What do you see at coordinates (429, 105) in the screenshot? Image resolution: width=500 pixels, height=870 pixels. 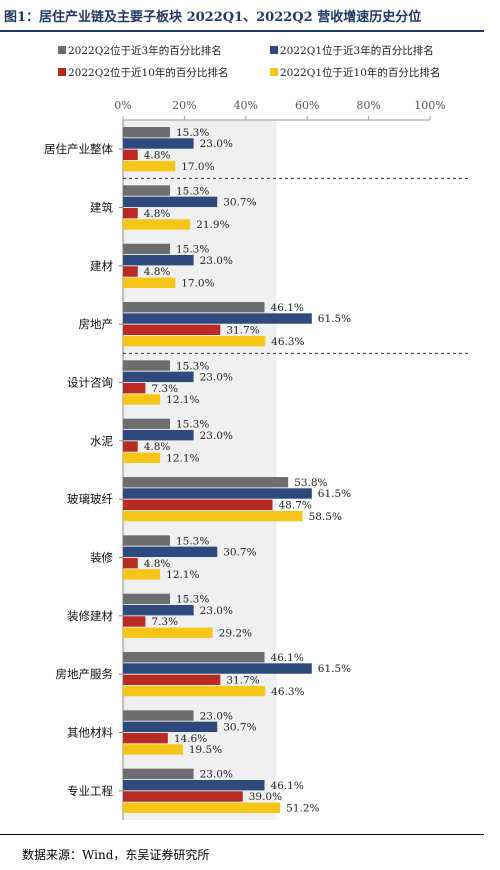 I see `x-tick-label: 100%` at bounding box center [429, 105].